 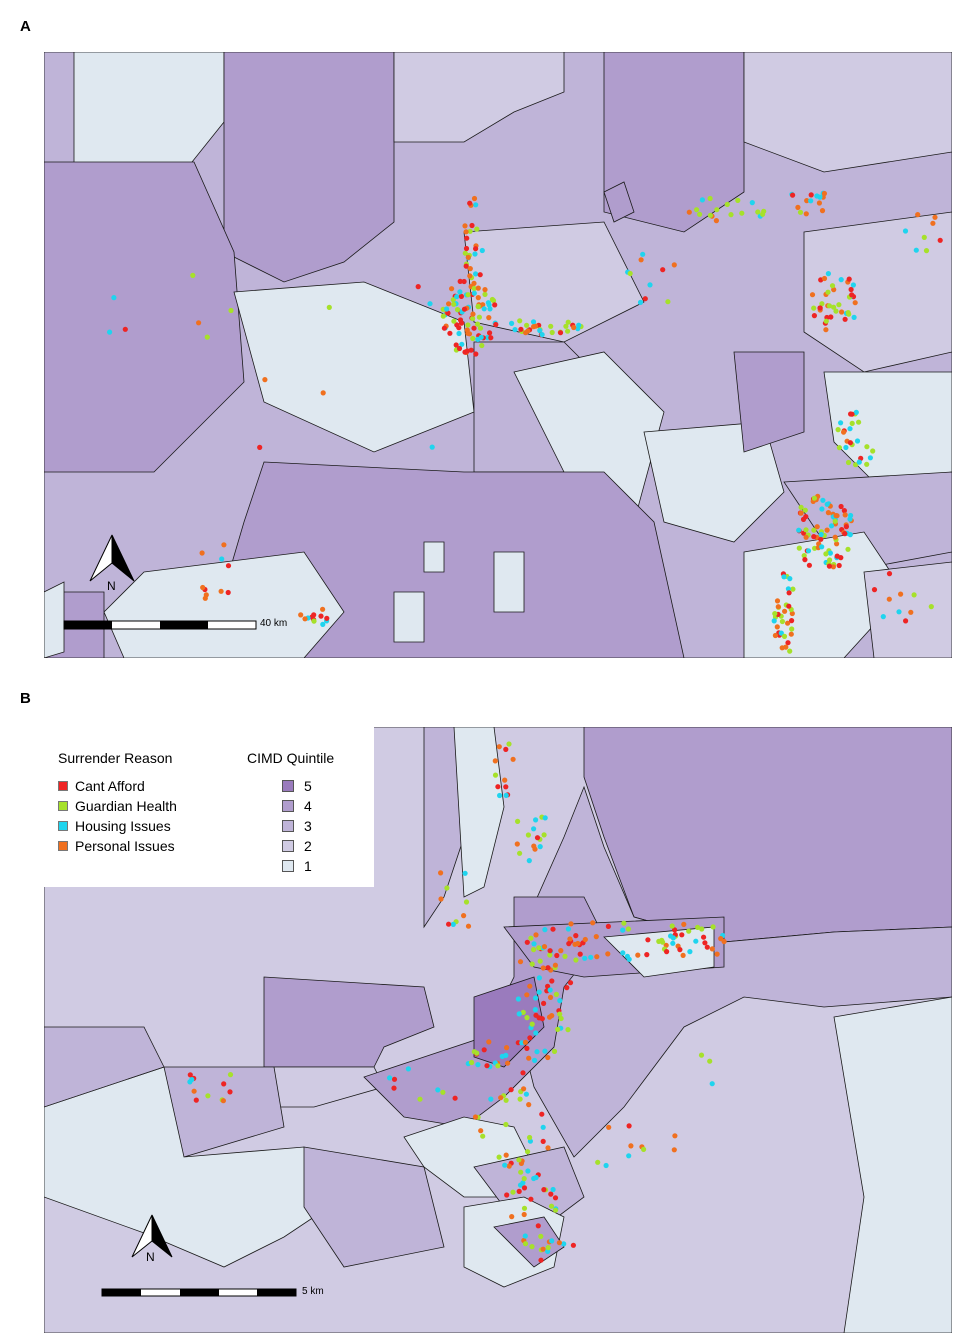 What do you see at coordinates (116, 846) in the screenshot?
I see `legend-item-personal-issues: Personal Issues` at bounding box center [116, 846].